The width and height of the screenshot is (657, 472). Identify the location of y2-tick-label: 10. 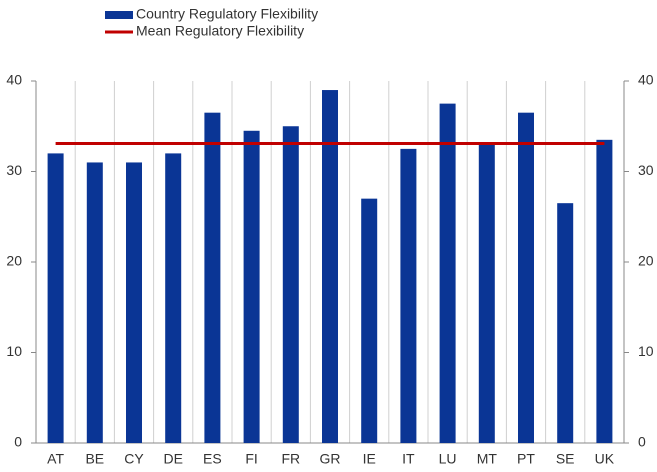
(646, 351).